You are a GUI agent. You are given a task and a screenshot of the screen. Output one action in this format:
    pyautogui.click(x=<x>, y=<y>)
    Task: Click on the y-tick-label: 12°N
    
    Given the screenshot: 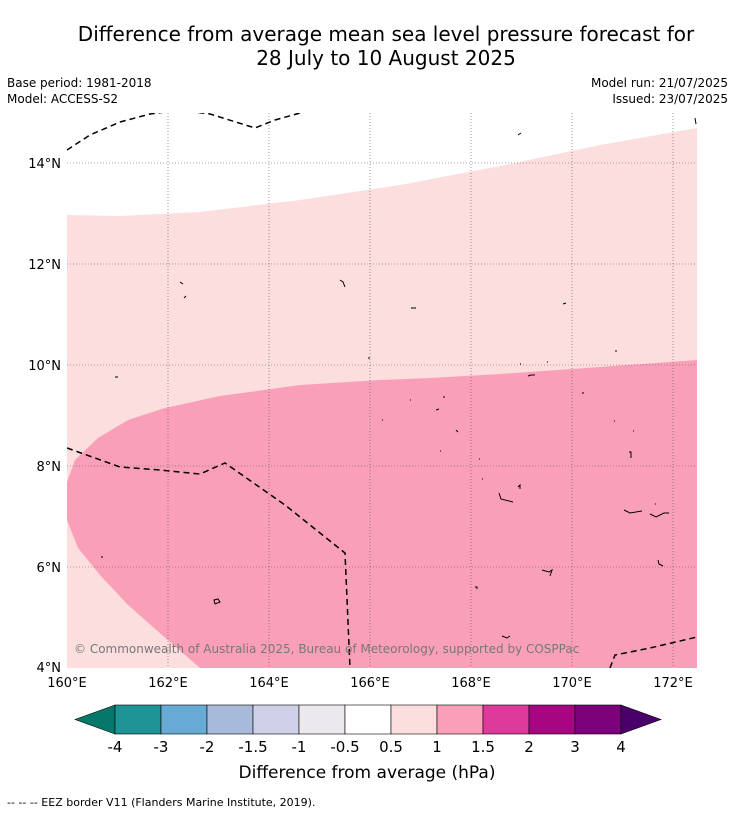 What is the action you would take?
    pyautogui.click(x=44, y=265)
    